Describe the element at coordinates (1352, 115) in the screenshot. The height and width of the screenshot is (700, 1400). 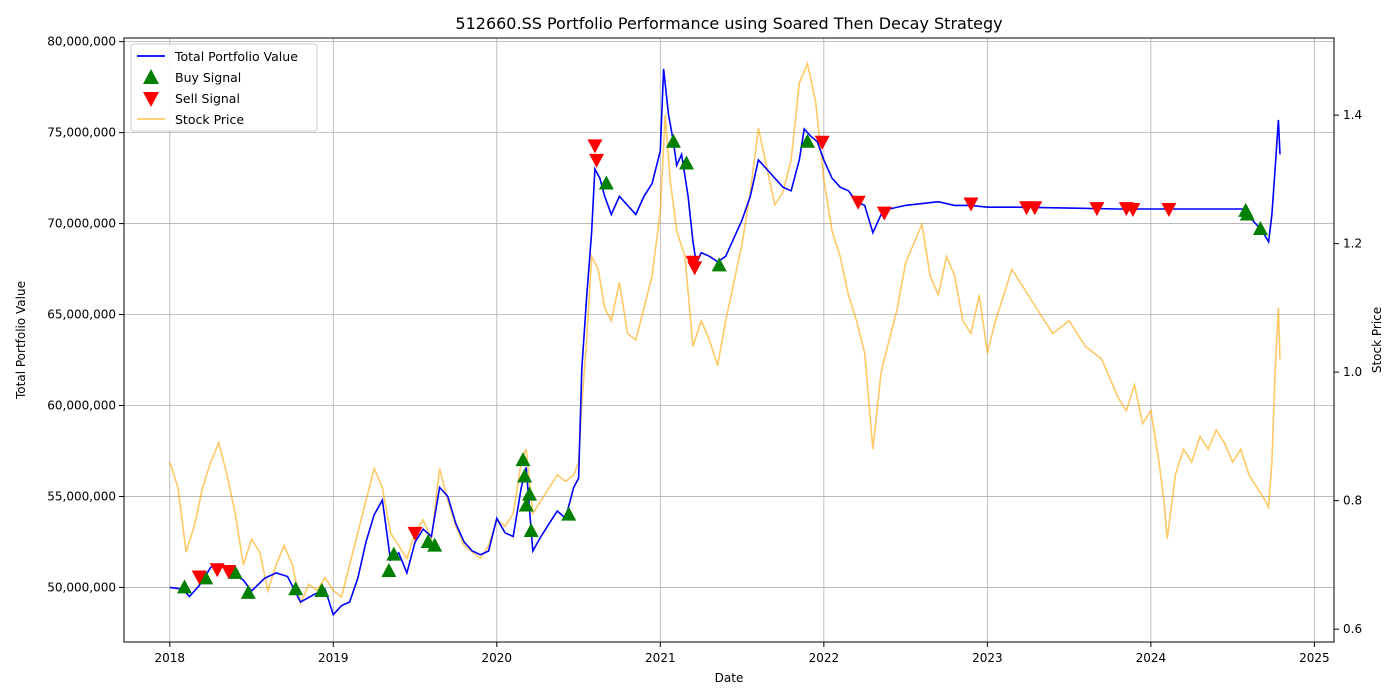
I see `y-right-tick-label: 1.4` at that location.